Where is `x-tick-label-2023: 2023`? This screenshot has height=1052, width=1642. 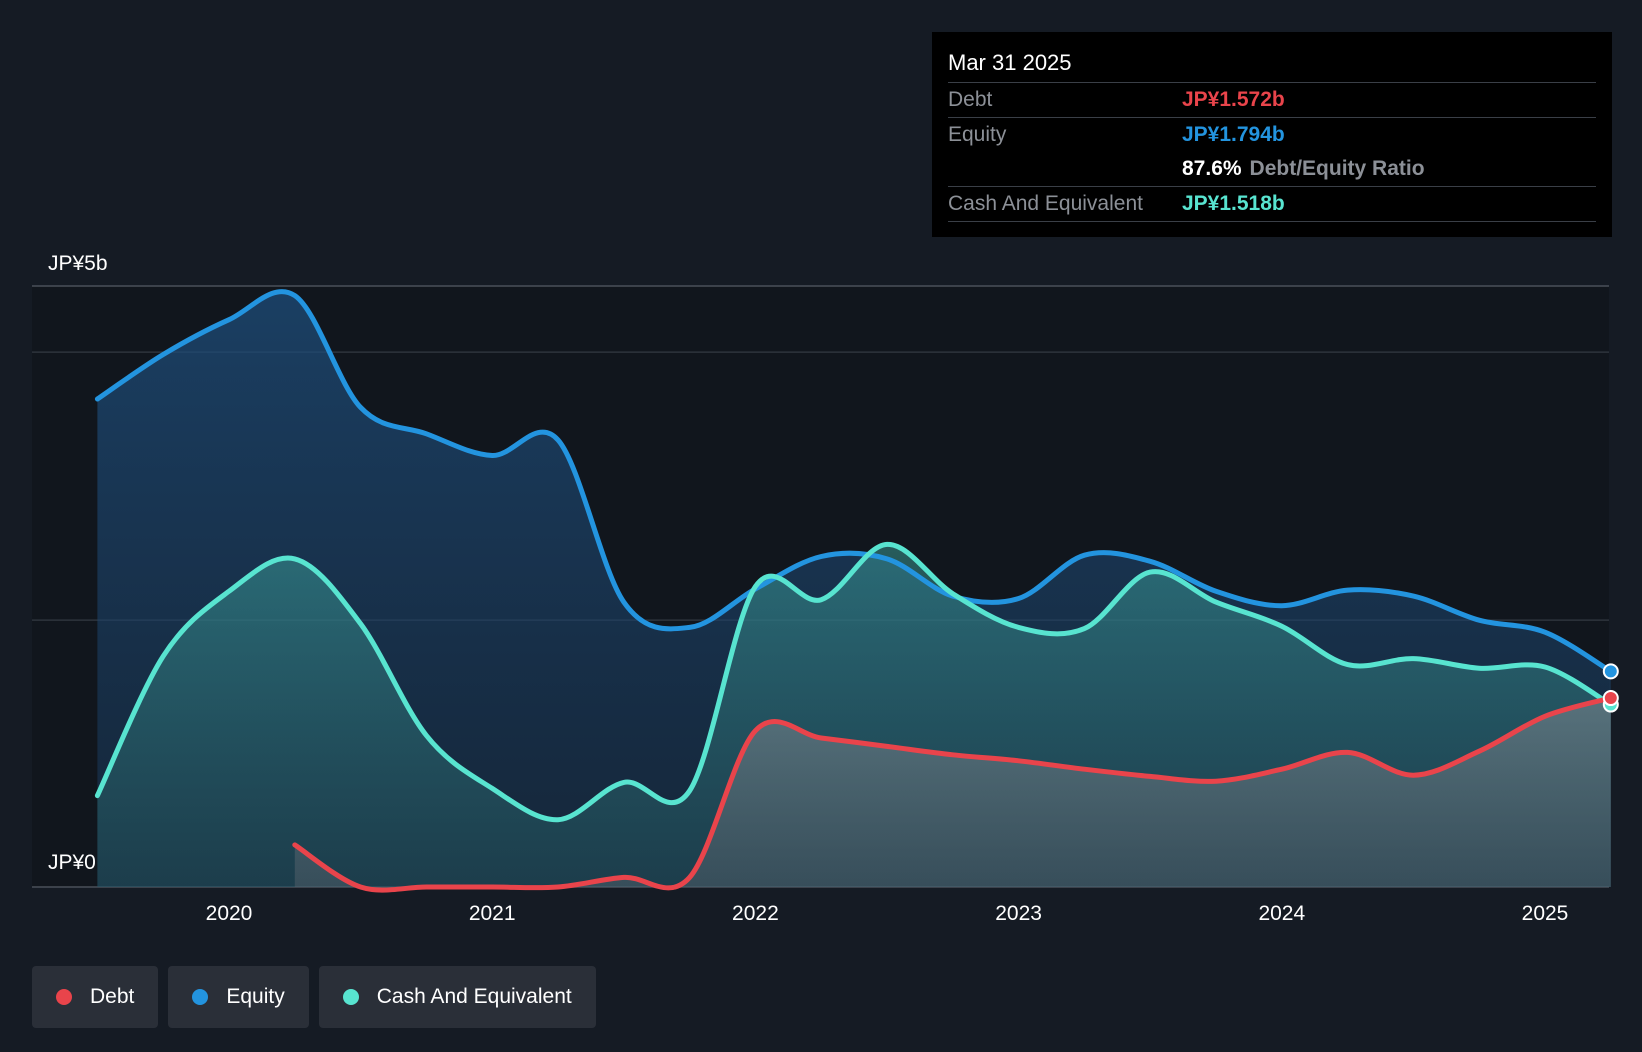
x-tick-label-2023: 2023 is located at coordinates (1018, 913).